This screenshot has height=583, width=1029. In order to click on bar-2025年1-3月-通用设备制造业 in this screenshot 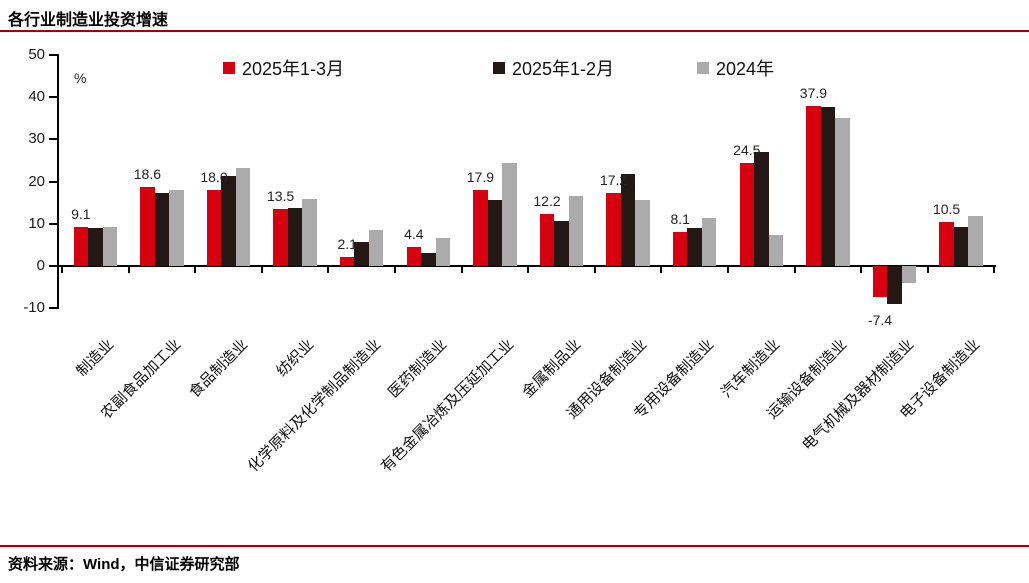, I will do `click(613, 229)`.